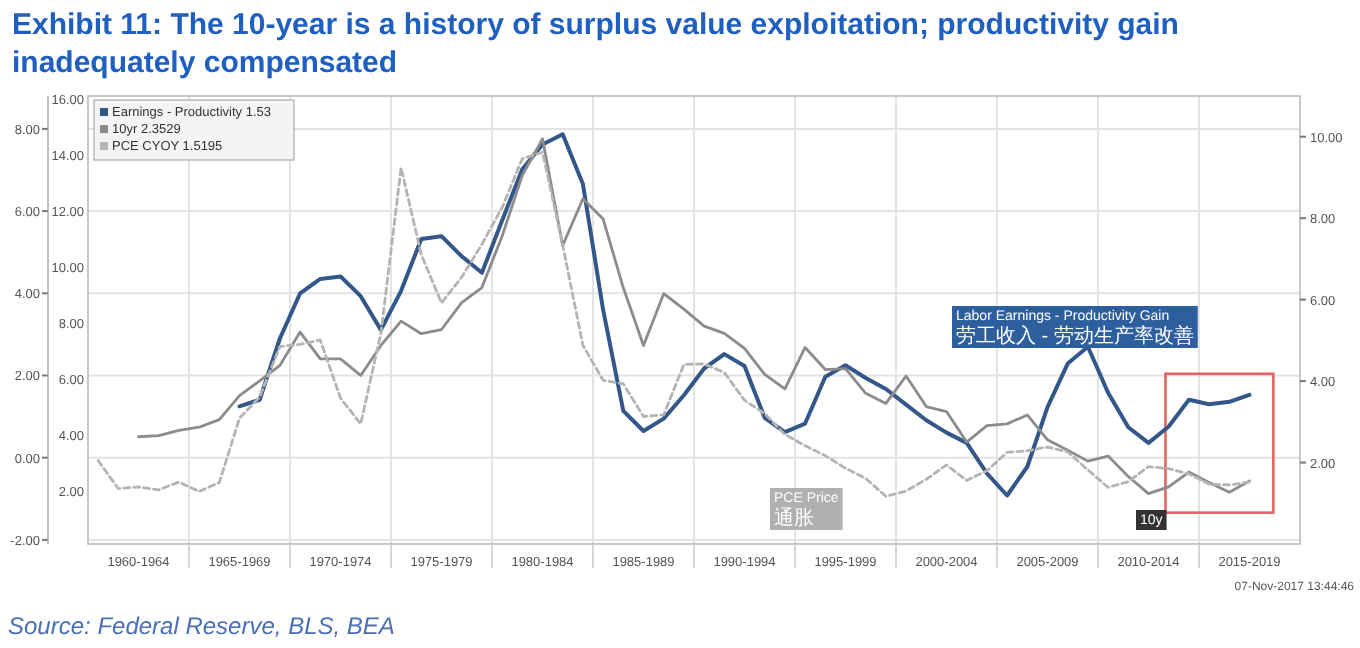  Describe the element at coordinates (1075, 336) in the screenshot. I see `annotation: 劳工收入 - 劳动生产率改善` at that location.